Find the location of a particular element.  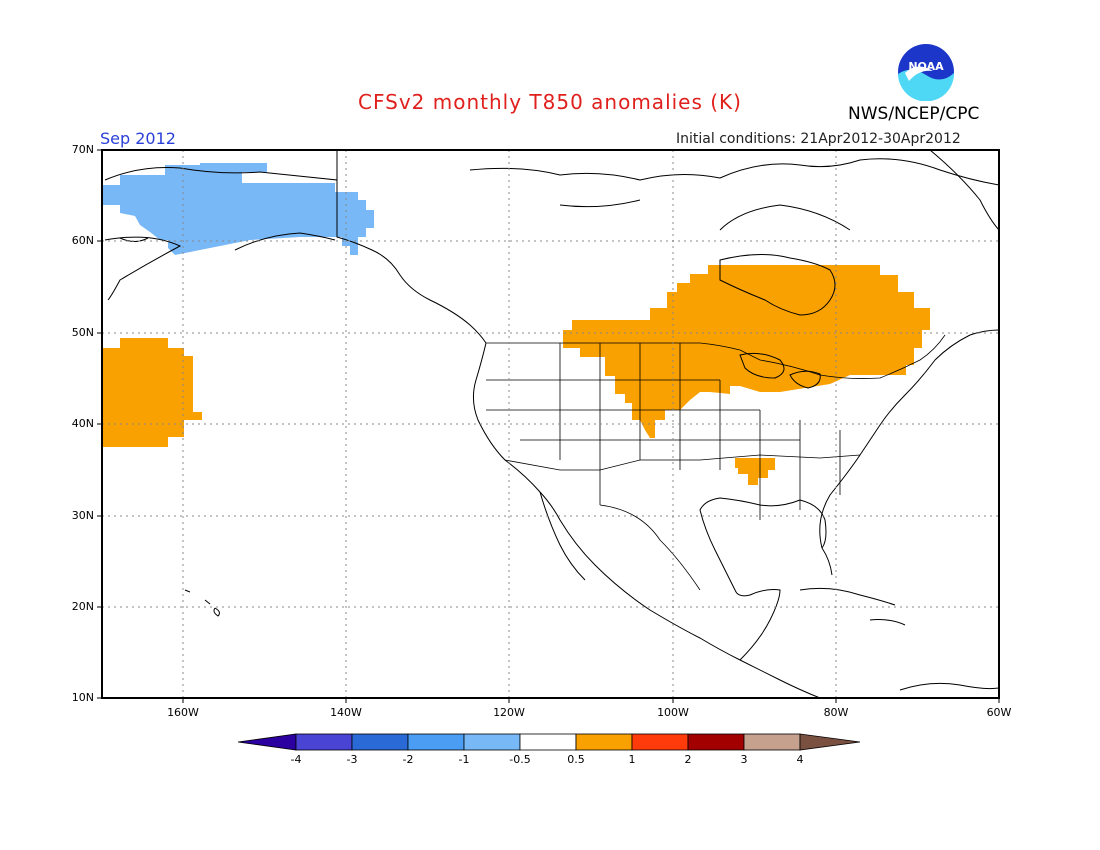

lon-label-60w: 60W is located at coordinates (999, 712).